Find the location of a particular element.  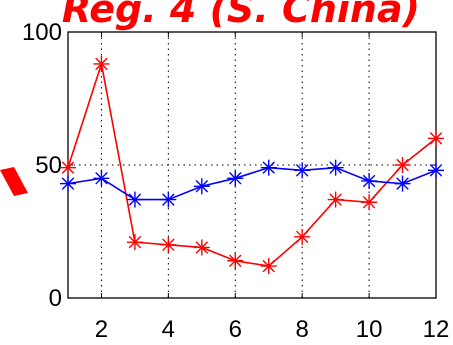

x-tick-label: 10 is located at coordinates (369, 329).